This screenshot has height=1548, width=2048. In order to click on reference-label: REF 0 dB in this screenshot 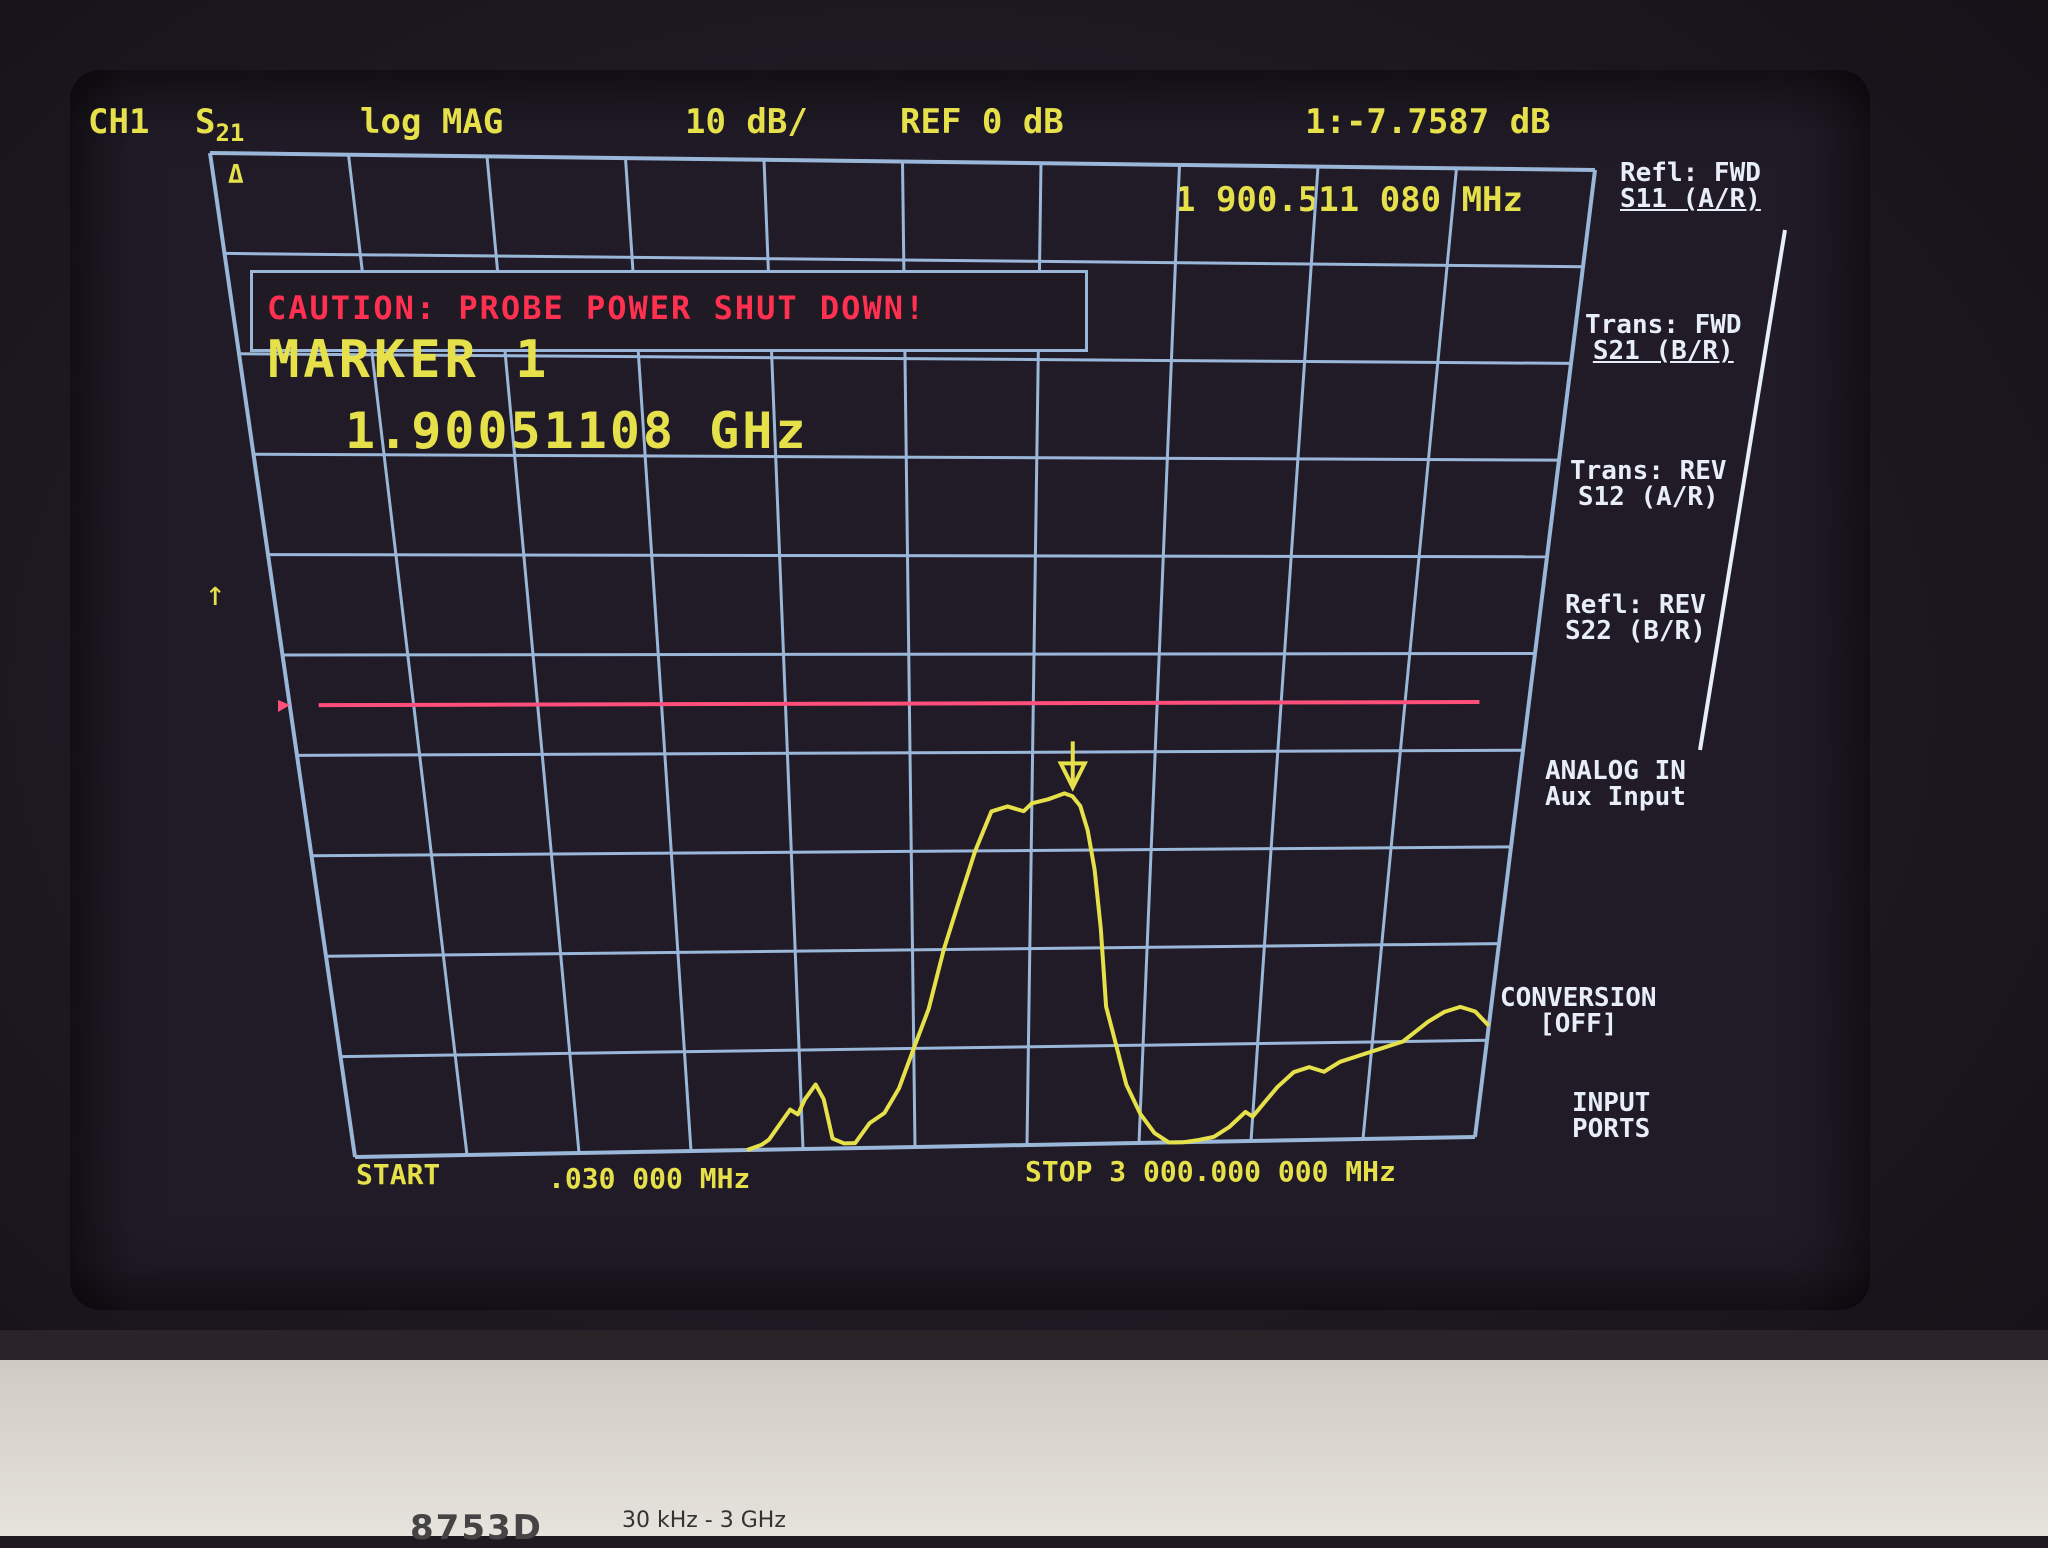, I will do `click(982, 122)`.